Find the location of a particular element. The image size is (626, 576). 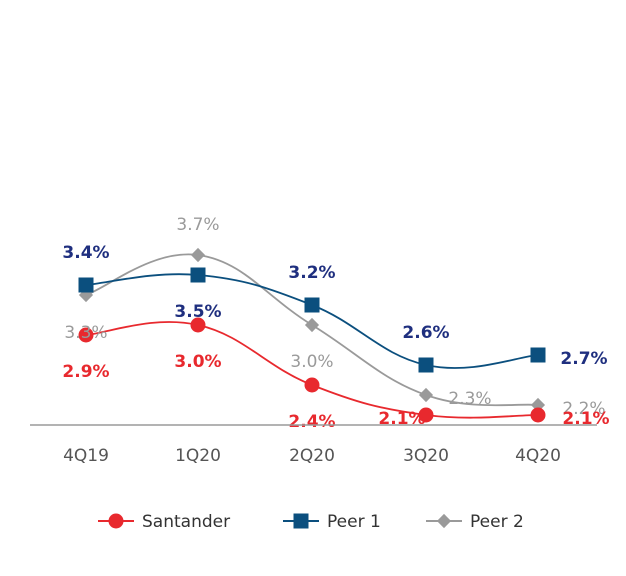

santander-data-label: 3.0% is located at coordinates (197, 362).